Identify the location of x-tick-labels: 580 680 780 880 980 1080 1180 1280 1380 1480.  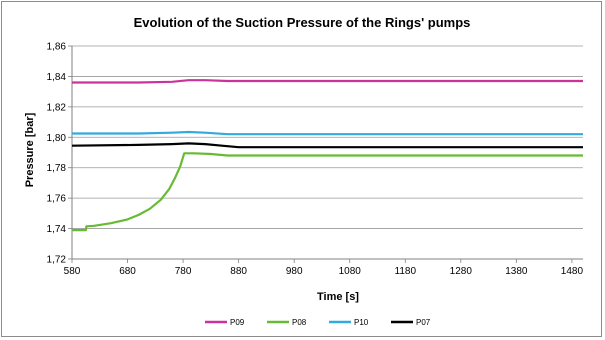
(324, 271).